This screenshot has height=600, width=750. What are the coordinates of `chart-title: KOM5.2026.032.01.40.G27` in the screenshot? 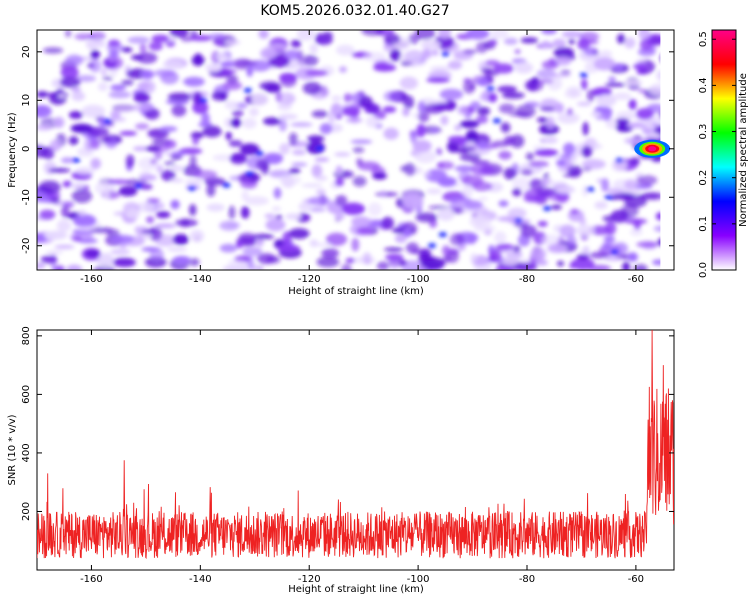 It's located at (354, 11).